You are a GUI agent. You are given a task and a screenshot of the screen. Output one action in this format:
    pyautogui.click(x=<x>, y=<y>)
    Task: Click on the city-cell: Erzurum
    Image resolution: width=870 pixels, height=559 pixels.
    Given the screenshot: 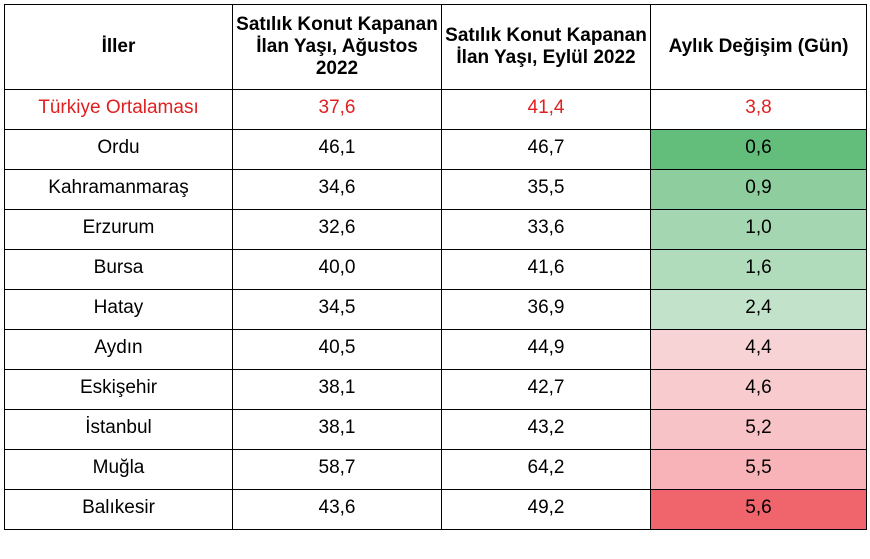 What is the action you would take?
    pyautogui.click(x=118, y=229)
    